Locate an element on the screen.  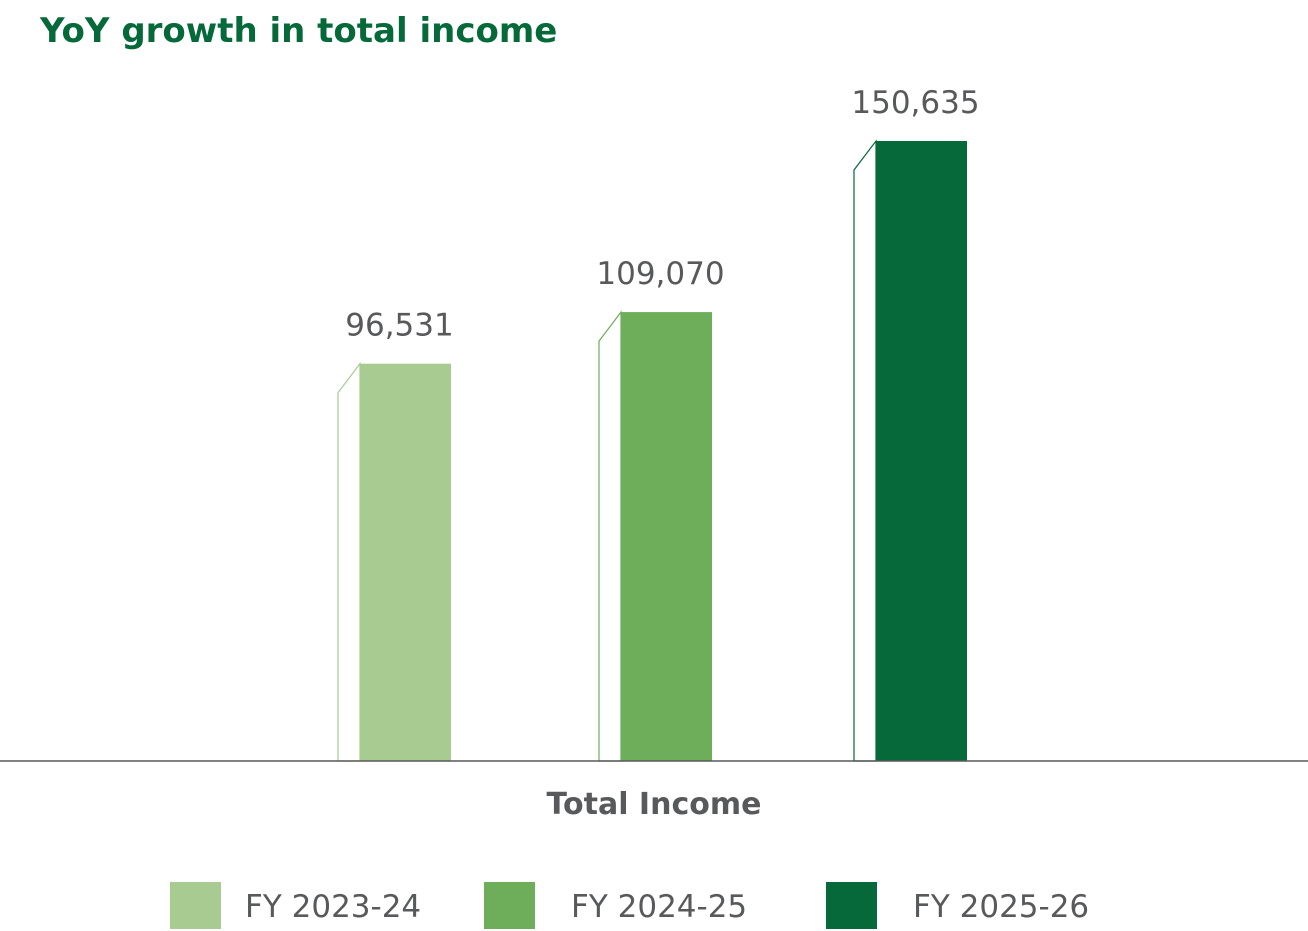
value-label-2: 109,070 is located at coordinates (660, 274).